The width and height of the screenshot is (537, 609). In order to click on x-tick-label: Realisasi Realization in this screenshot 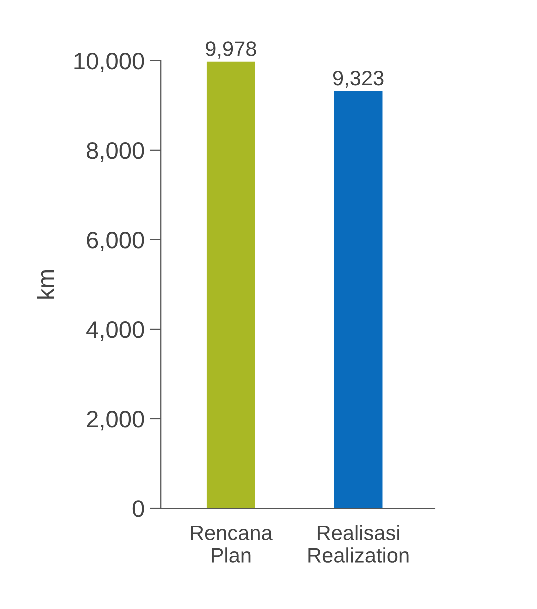, I will do `click(358, 544)`.